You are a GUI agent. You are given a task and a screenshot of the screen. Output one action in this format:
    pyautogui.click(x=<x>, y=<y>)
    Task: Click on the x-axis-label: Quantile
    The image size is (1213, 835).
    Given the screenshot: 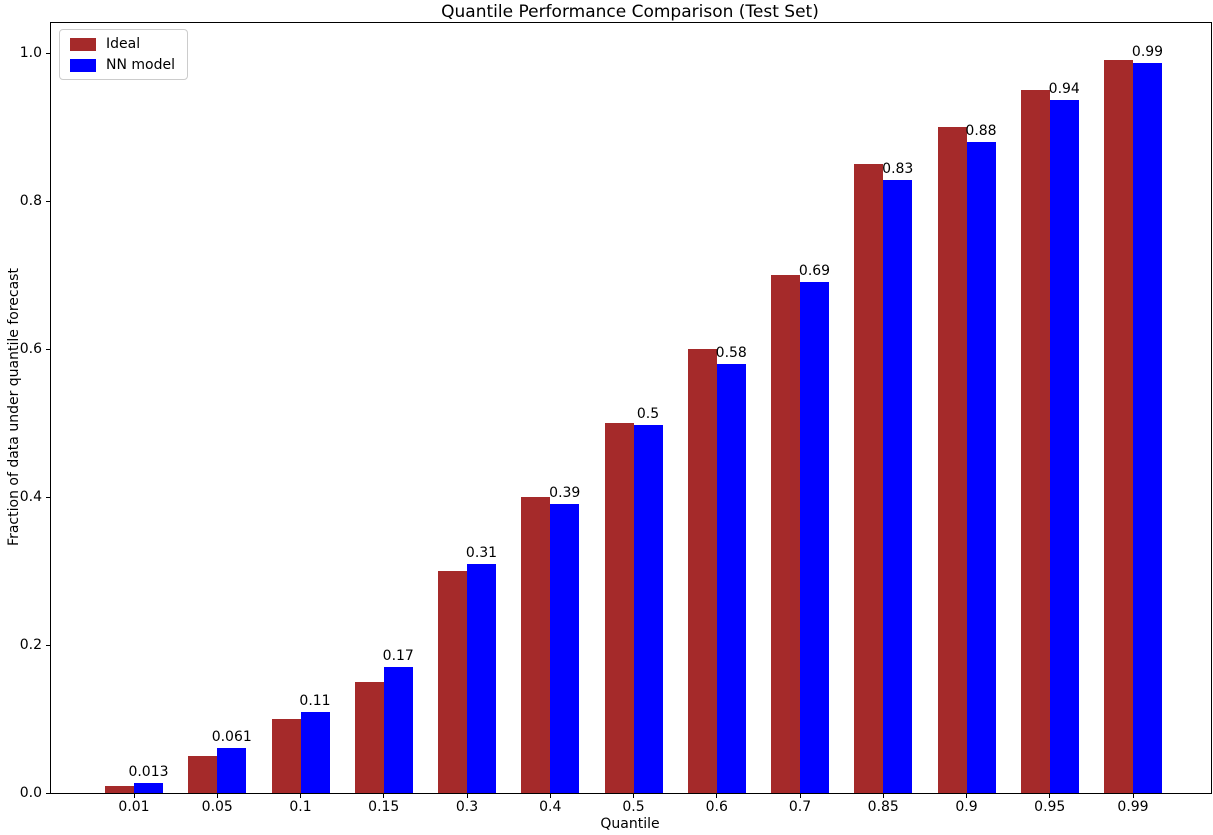 What is the action you would take?
    pyautogui.click(x=630, y=824)
    